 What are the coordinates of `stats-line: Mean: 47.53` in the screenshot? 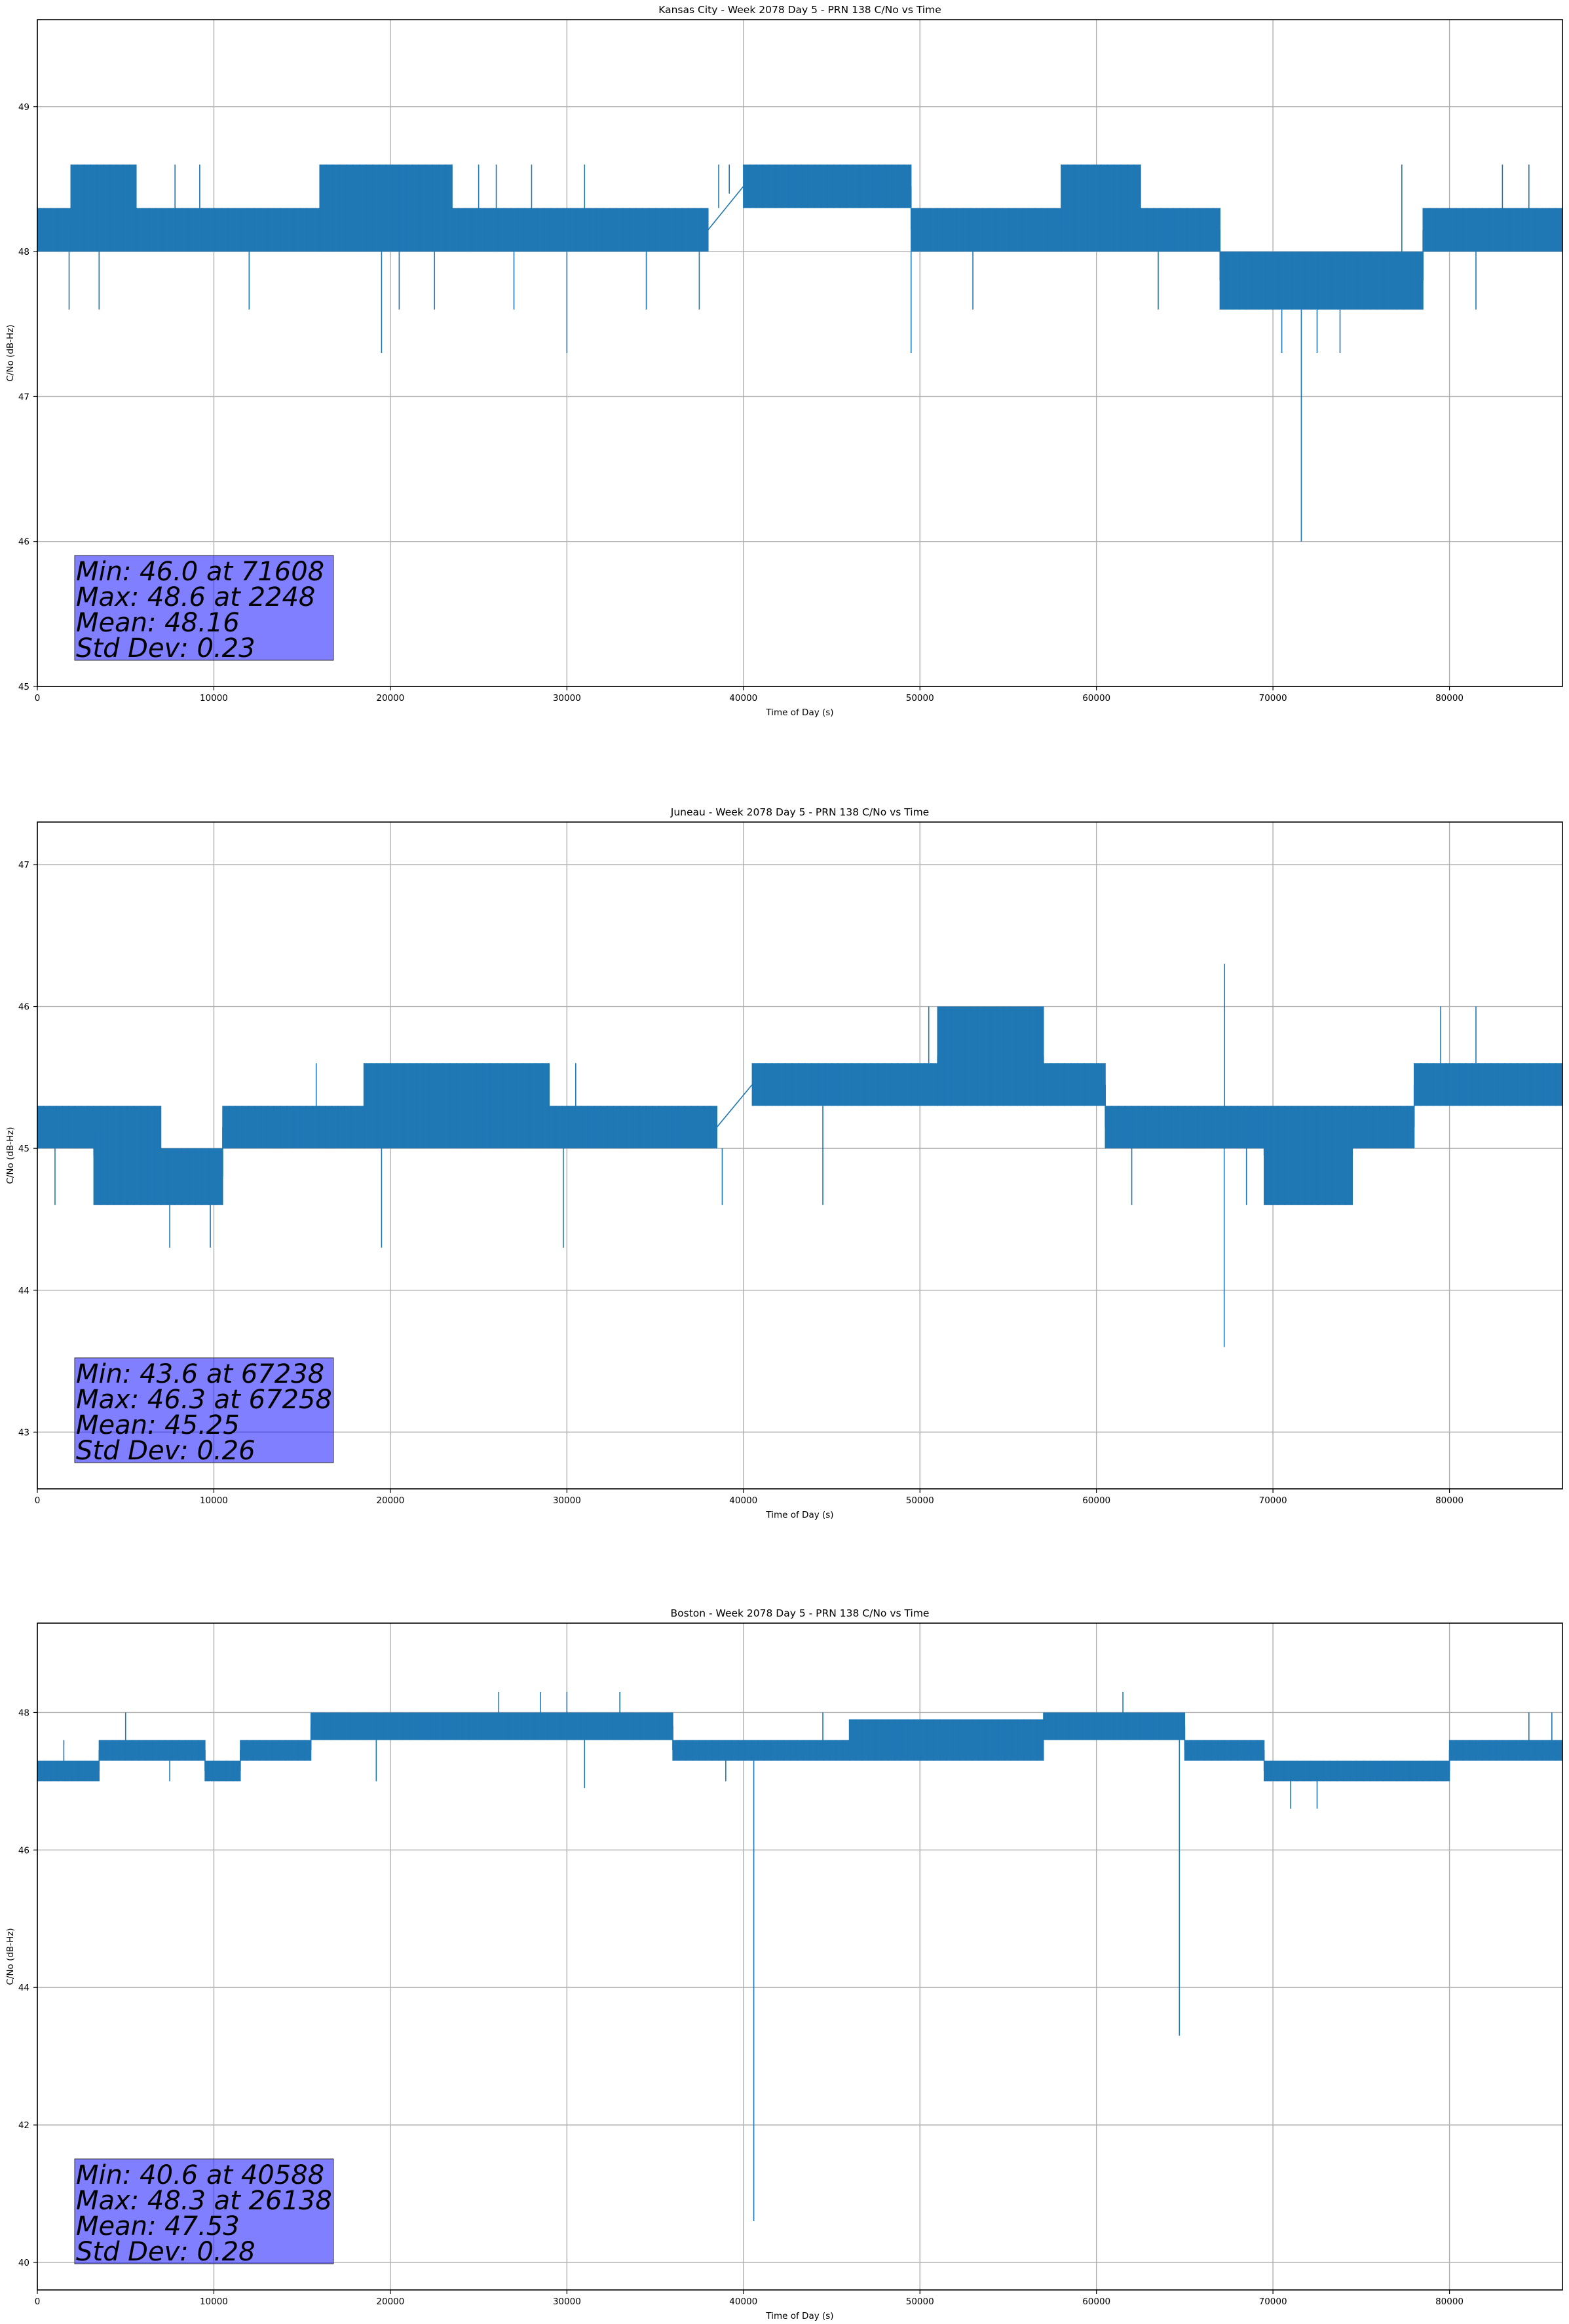 It's located at (158, 2226).